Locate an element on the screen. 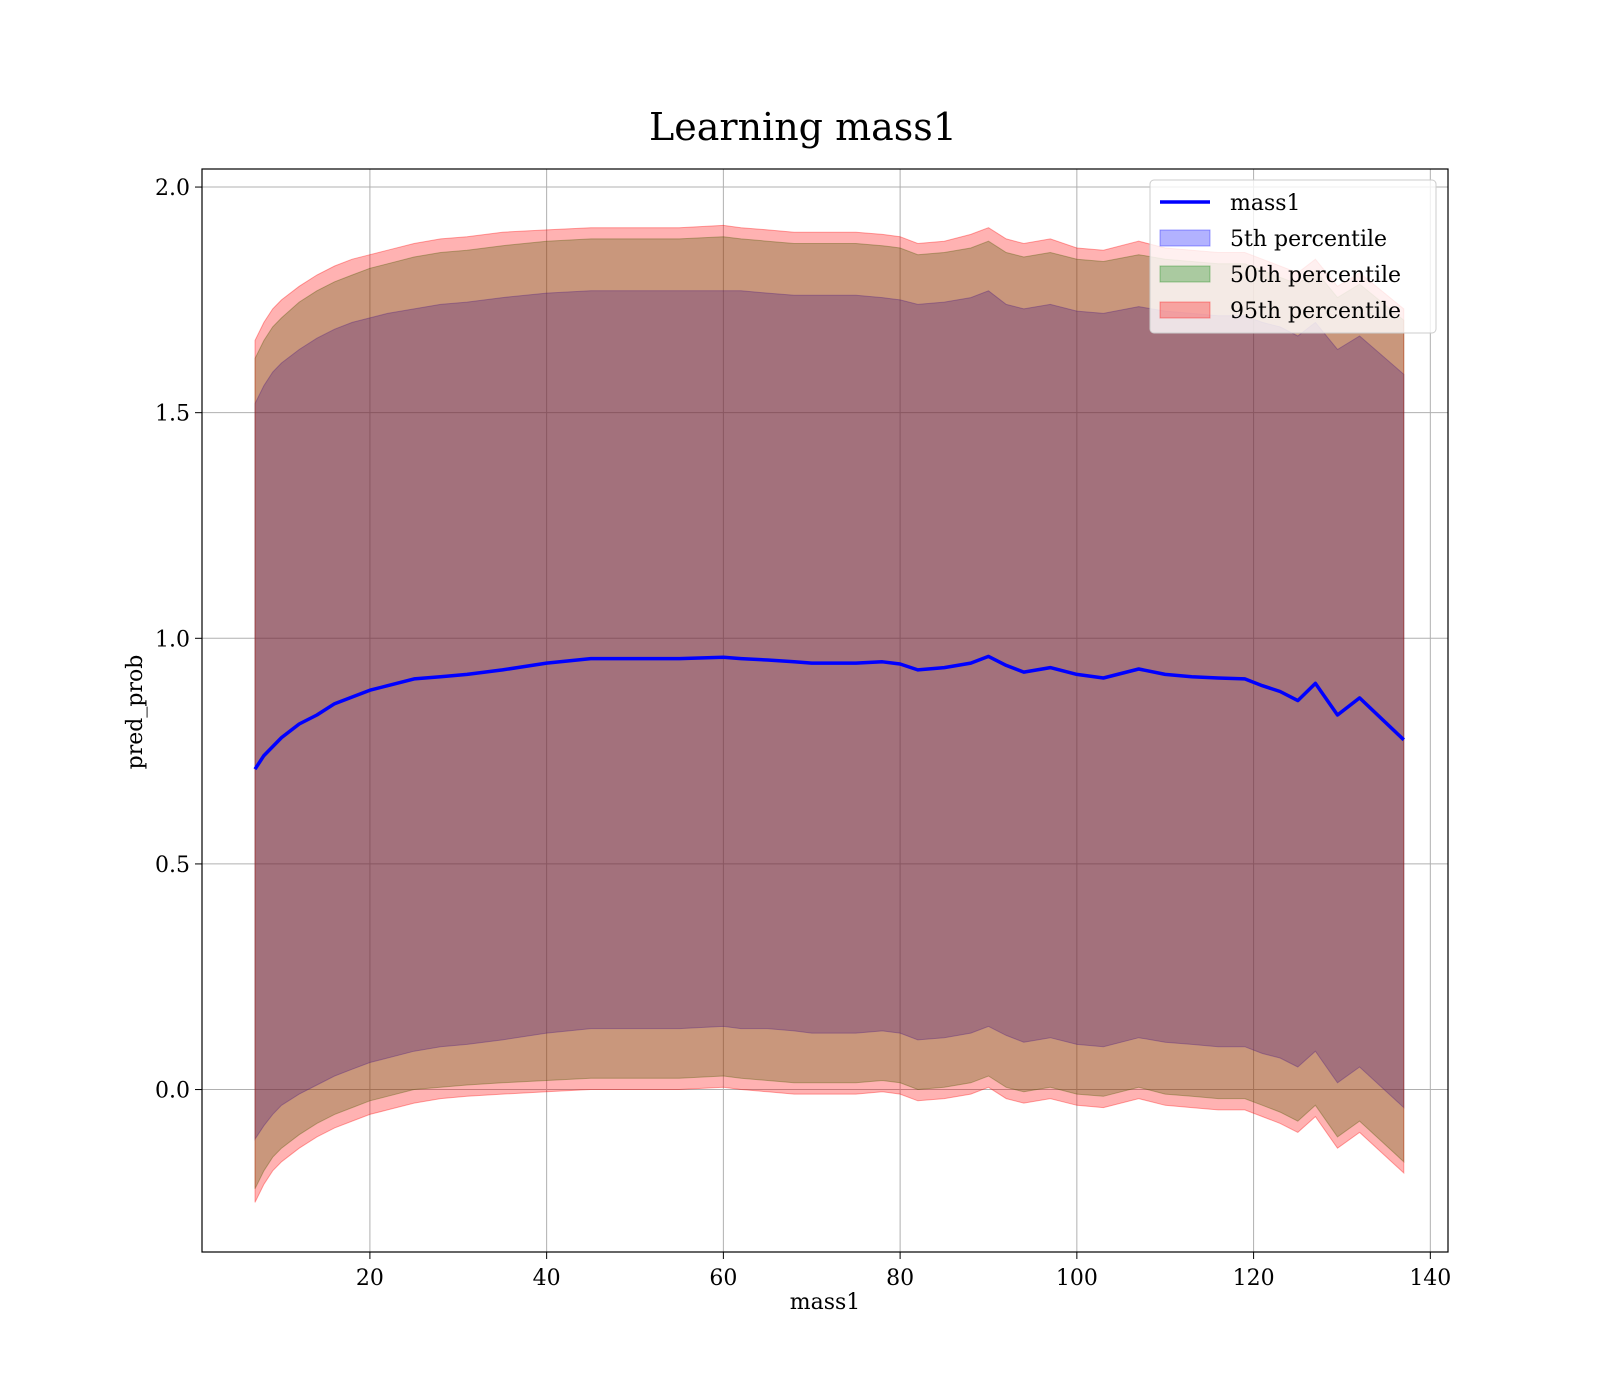  y-tick-label: 1.0 is located at coordinates (172, 639).